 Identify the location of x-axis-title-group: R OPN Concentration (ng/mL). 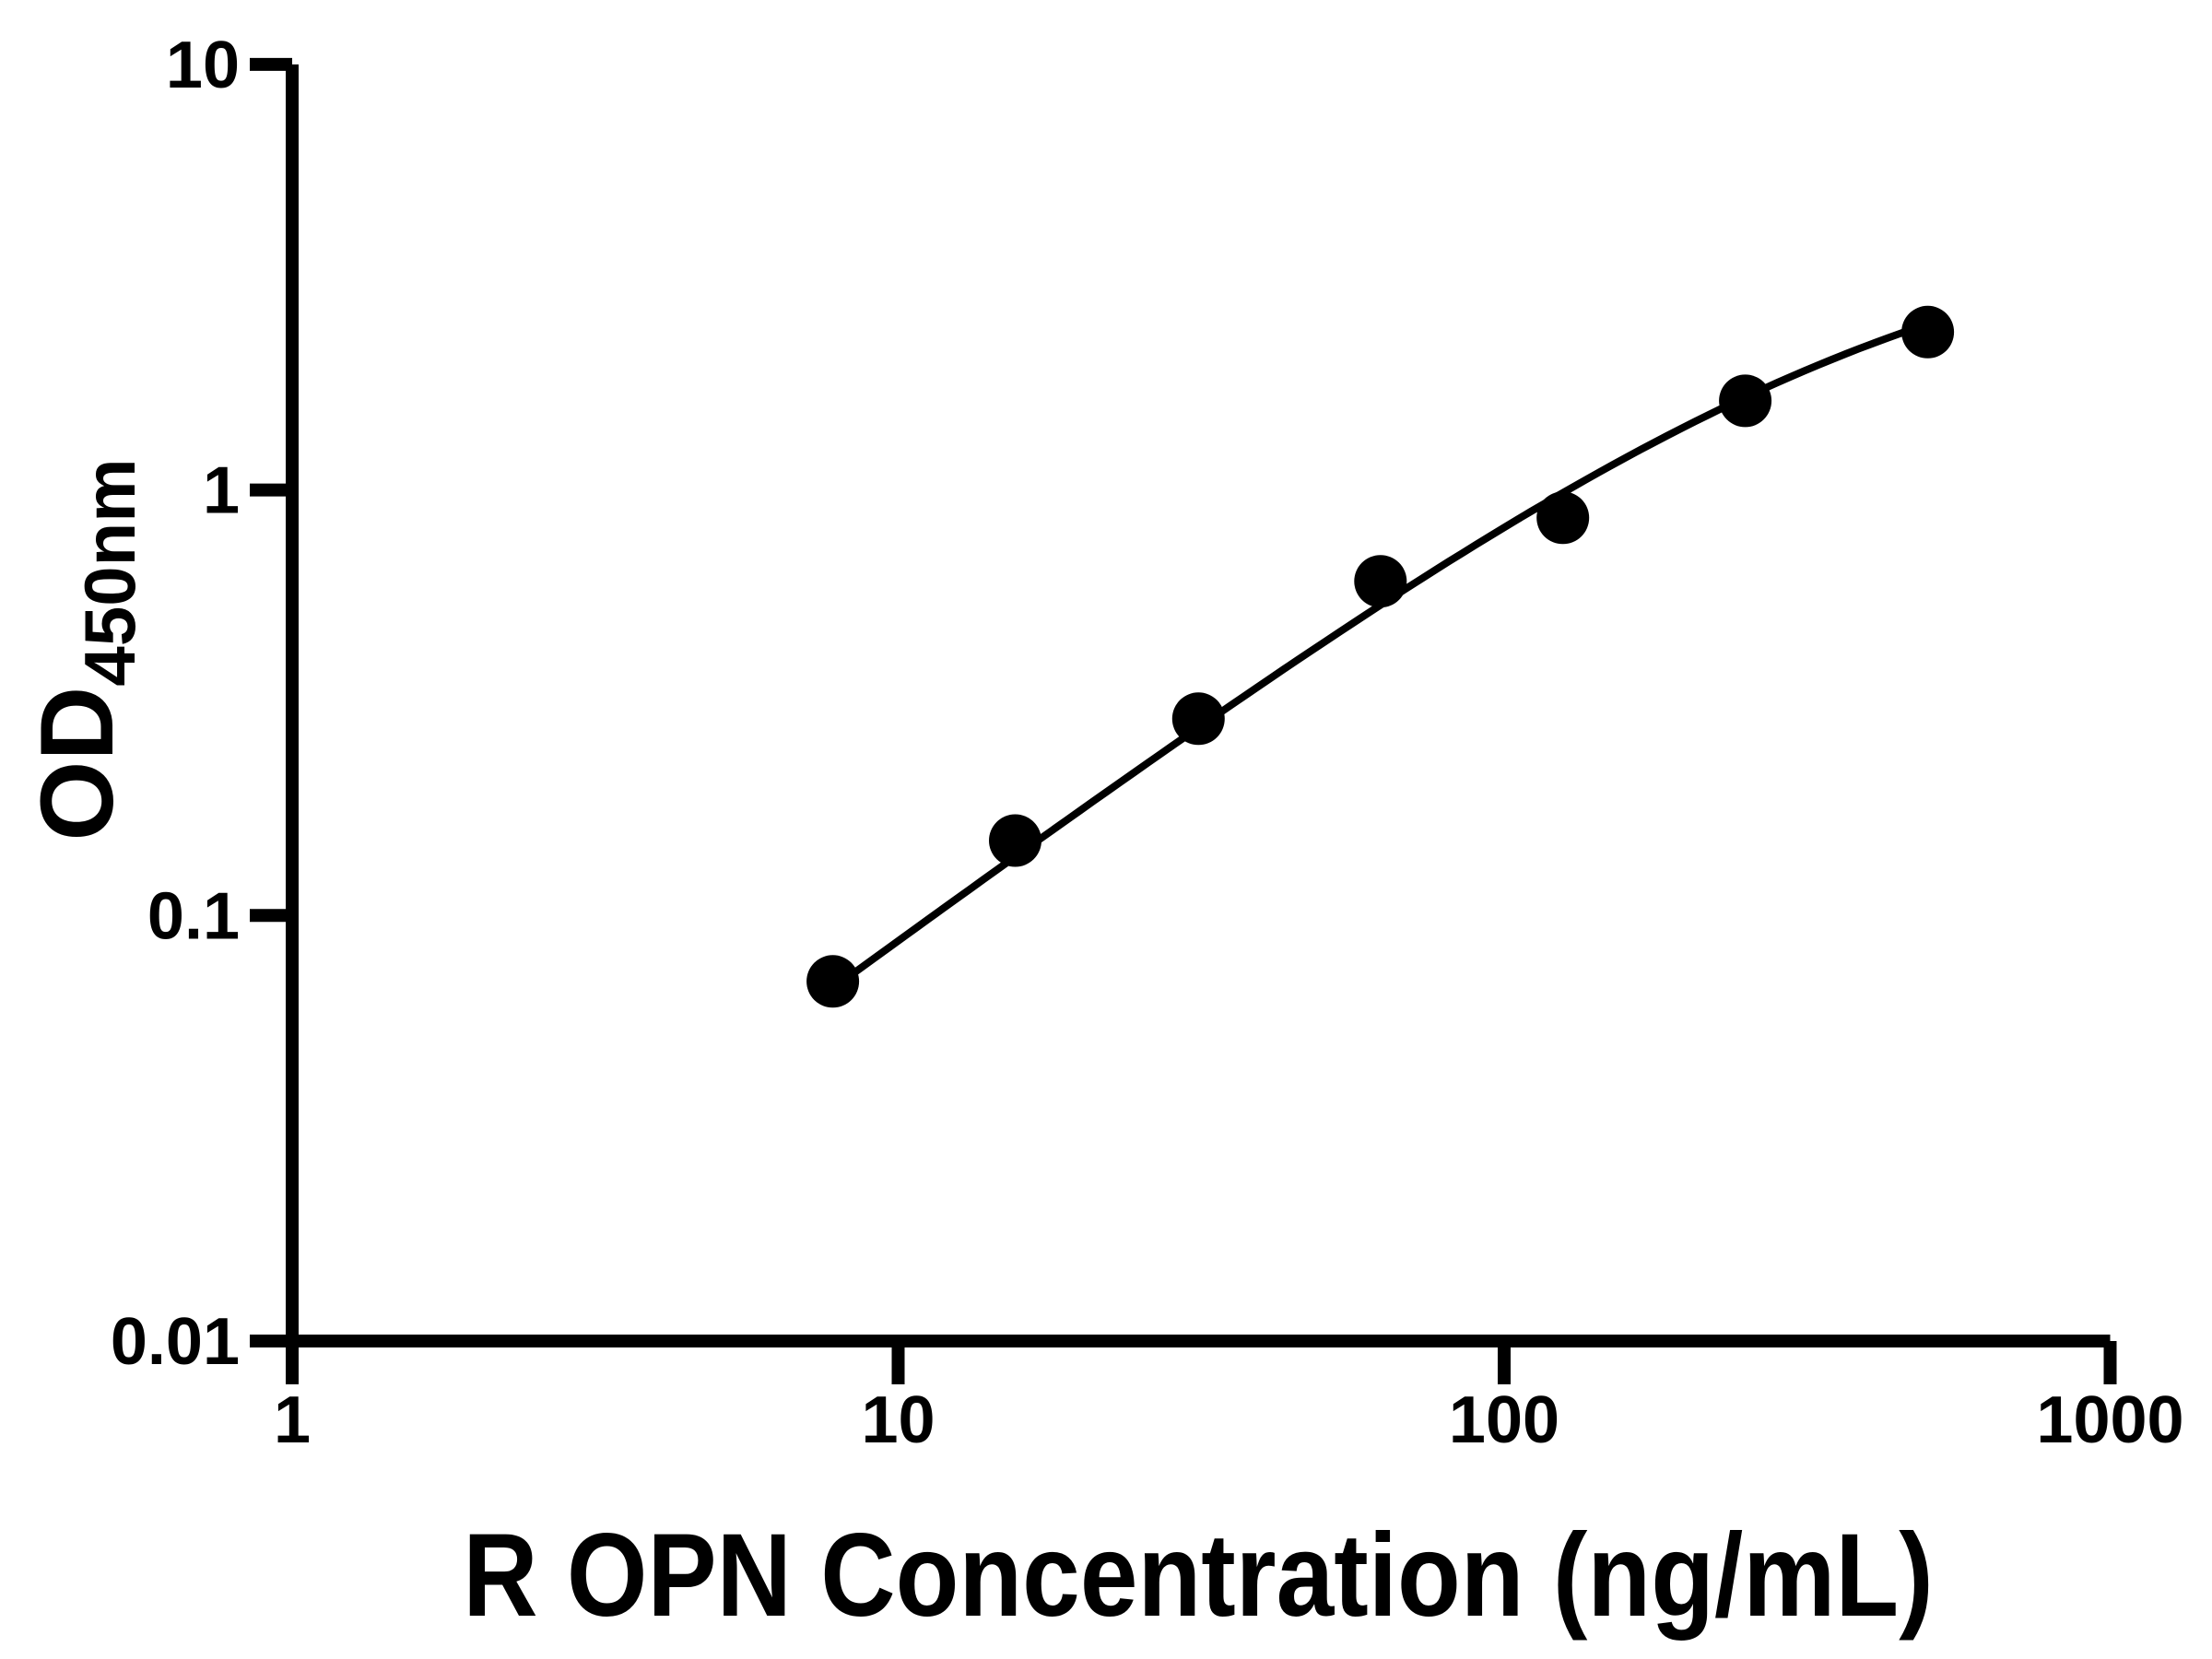
(1198, 1575).